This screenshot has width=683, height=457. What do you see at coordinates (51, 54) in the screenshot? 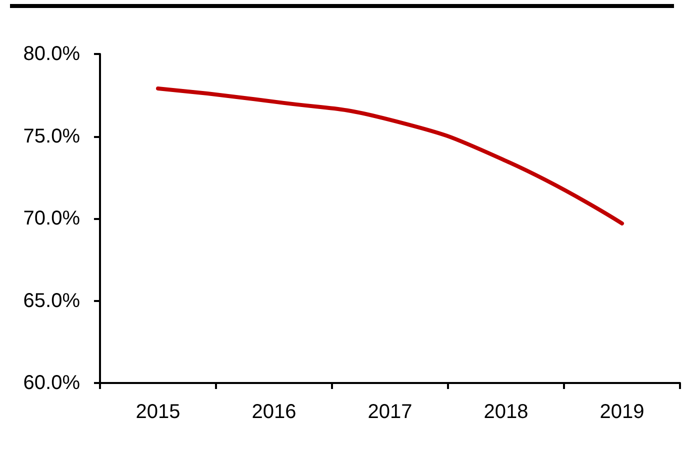
I see `y-tick-label: 80.0%` at bounding box center [51, 54].